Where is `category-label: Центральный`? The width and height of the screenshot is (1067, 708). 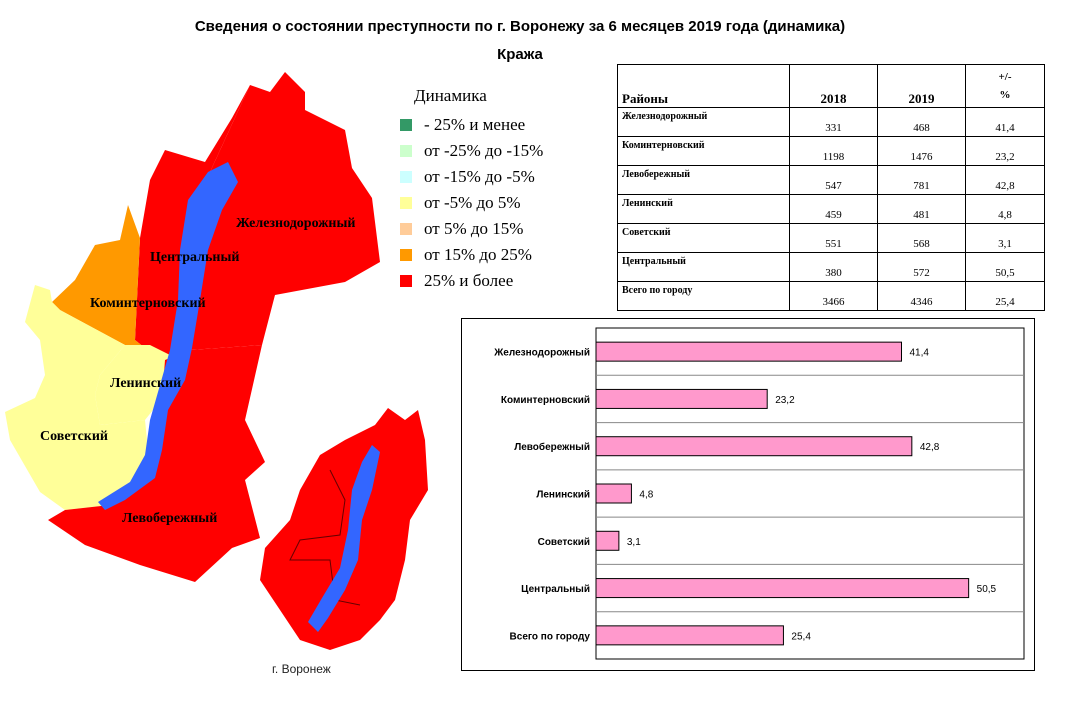
category-label: Центральный is located at coordinates (555, 589).